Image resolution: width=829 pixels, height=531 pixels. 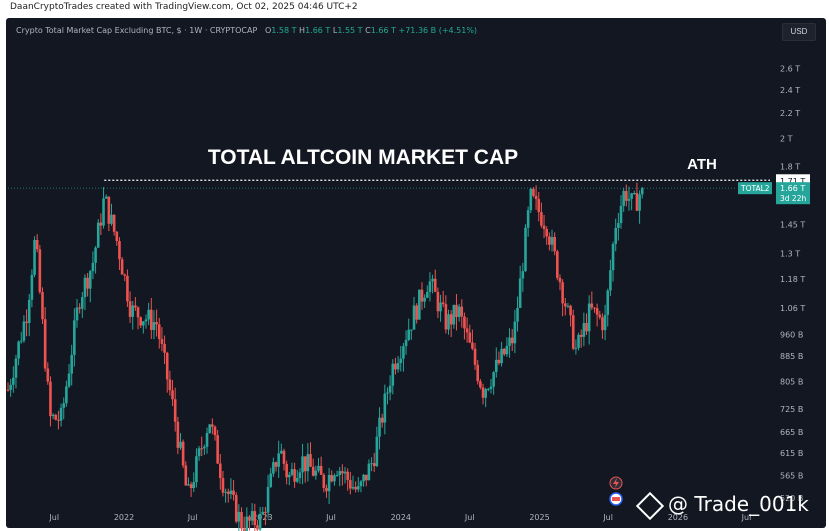 What do you see at coordinates (799, 32) in the screenshot?
I see `currency-button: USD` at bounding box center [799, 32].